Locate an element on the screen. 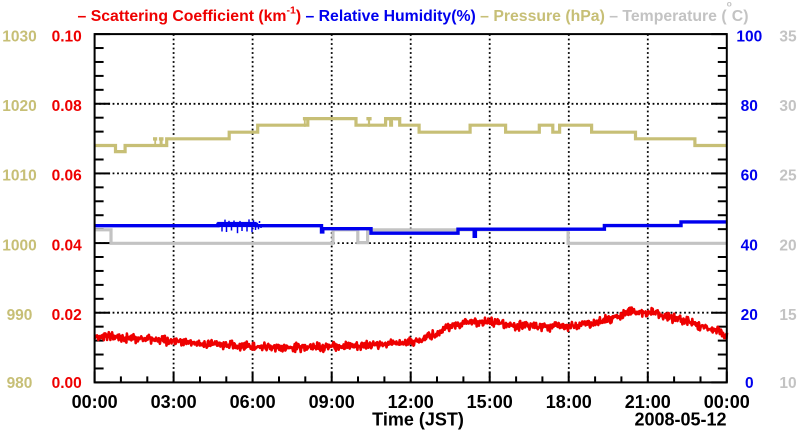  svg-text: 1020 is located at coordinates (19, 106).